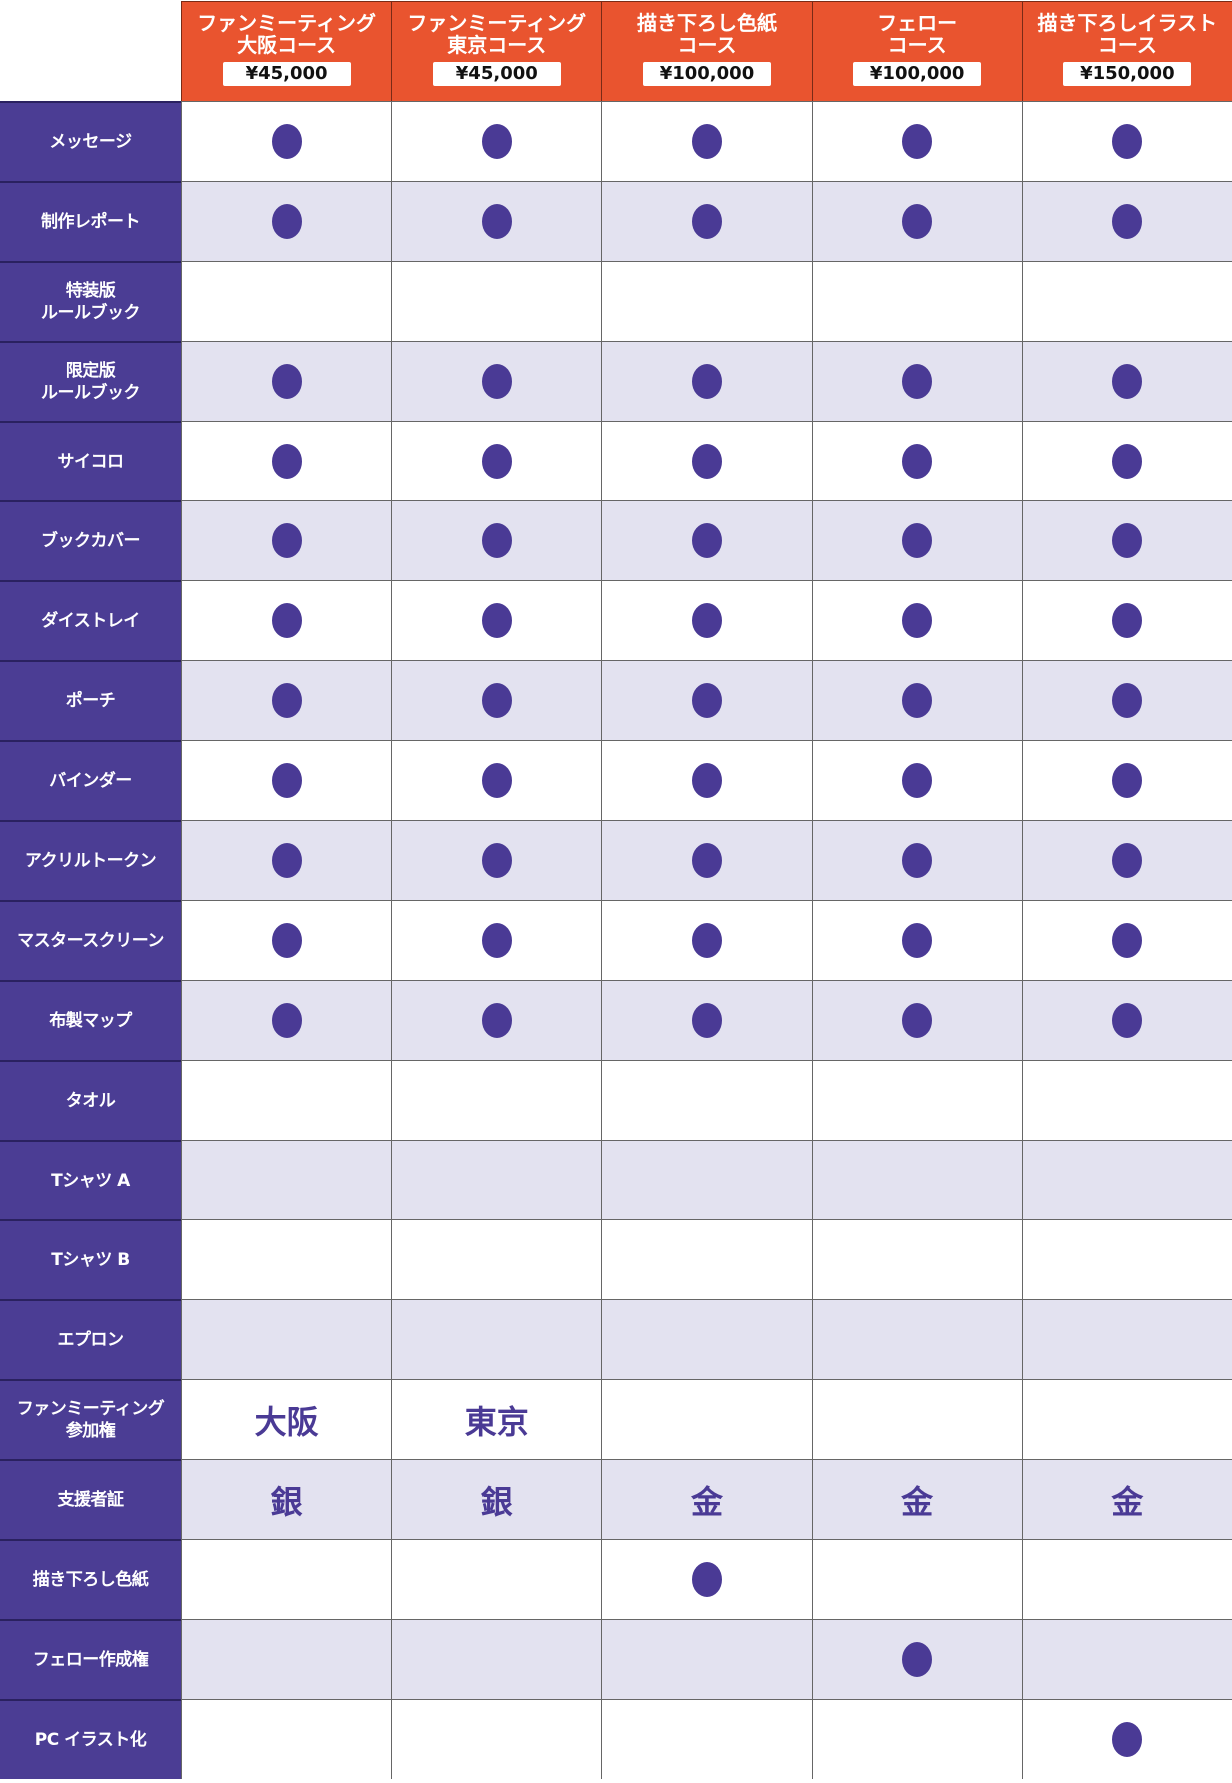  Describe the element at coordinates (496, 1421) in the screenshot. I see `cell-text: 東京` at that location.